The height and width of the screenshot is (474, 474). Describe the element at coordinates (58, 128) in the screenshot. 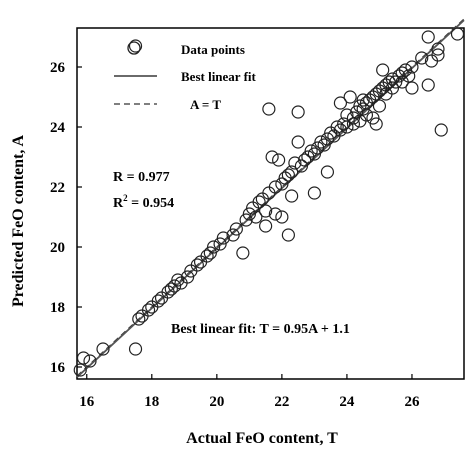

I see `y-tick-label: 24` at that location.